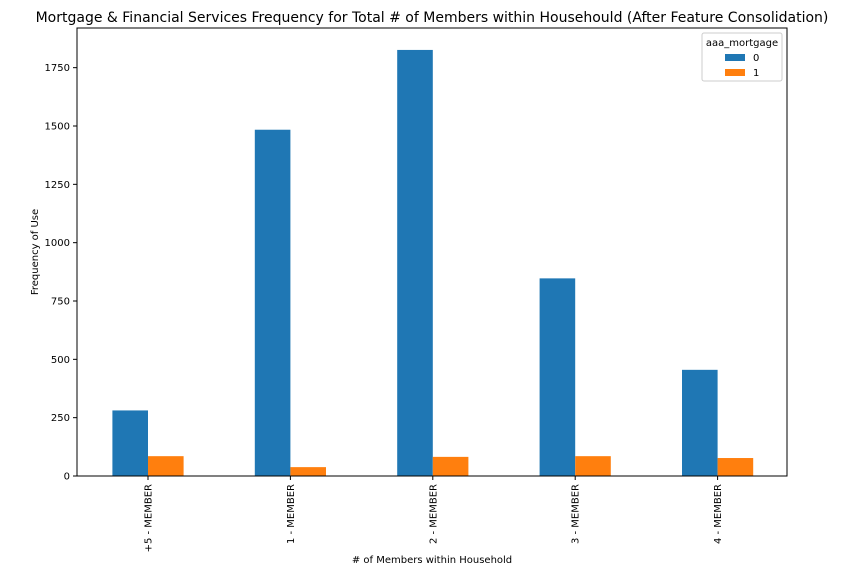 This screenshot has height=576, width=864. I want to click on y-tick-label: 1750, so click(57, 68).